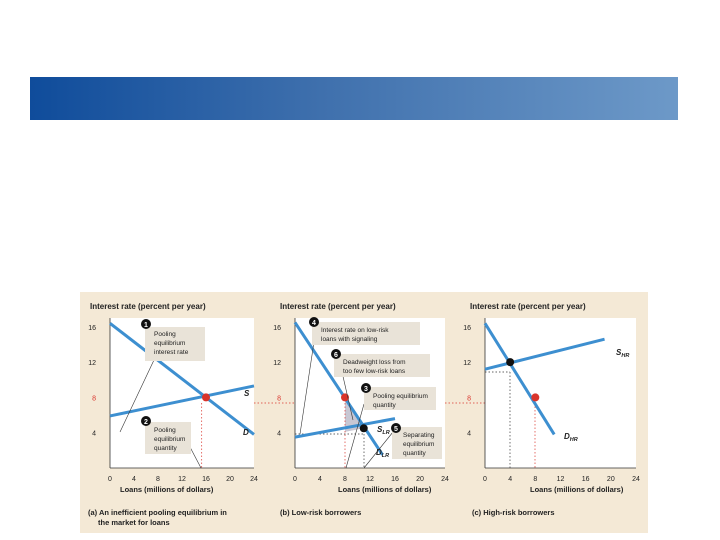  What do you see at coordinates (345, 479) in the screenshot?
I see `panel-b-x-tick-8: 8` at bounding box center [345, 479].